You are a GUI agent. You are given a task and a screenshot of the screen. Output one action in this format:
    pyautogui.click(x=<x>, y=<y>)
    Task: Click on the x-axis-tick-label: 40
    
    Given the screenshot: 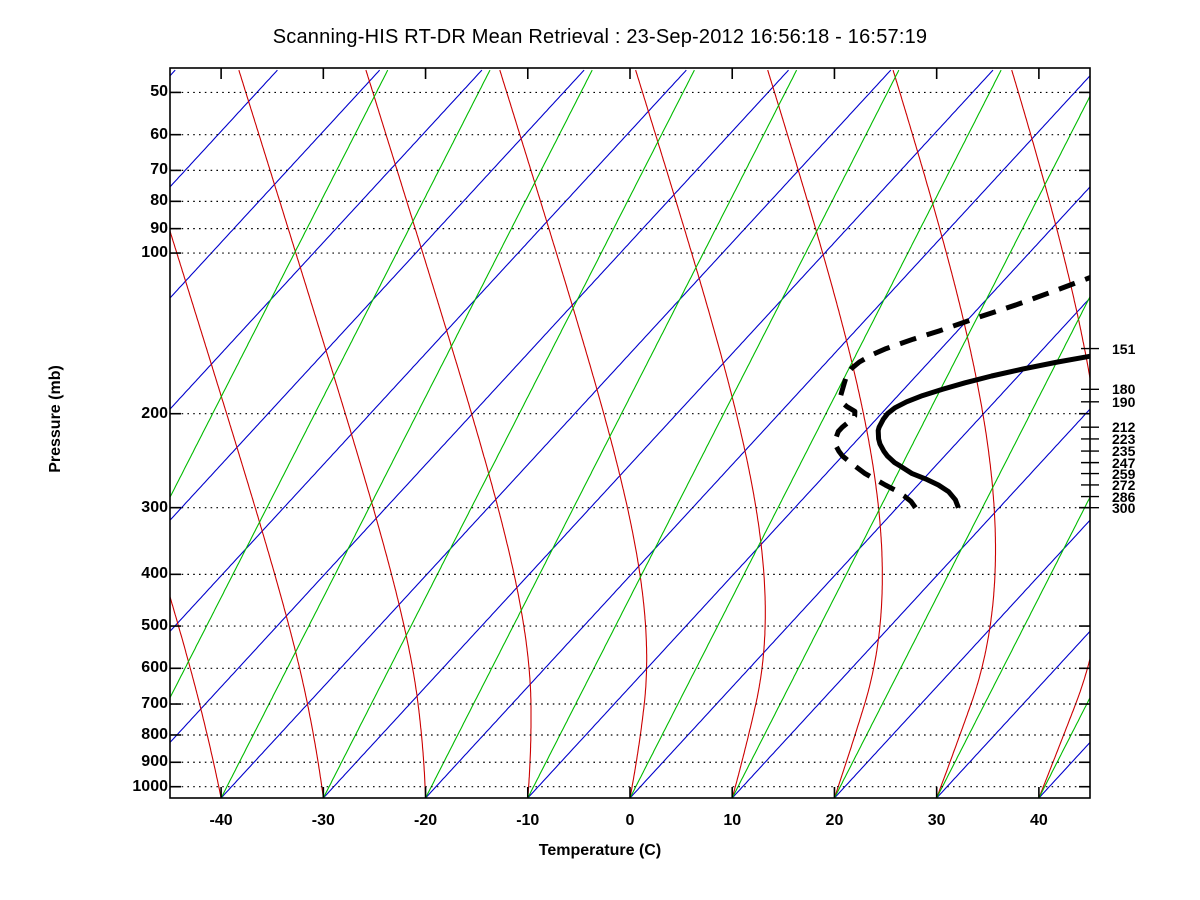 What is the action you would take?
    pyautogui.click(x=1038, y=820)
    